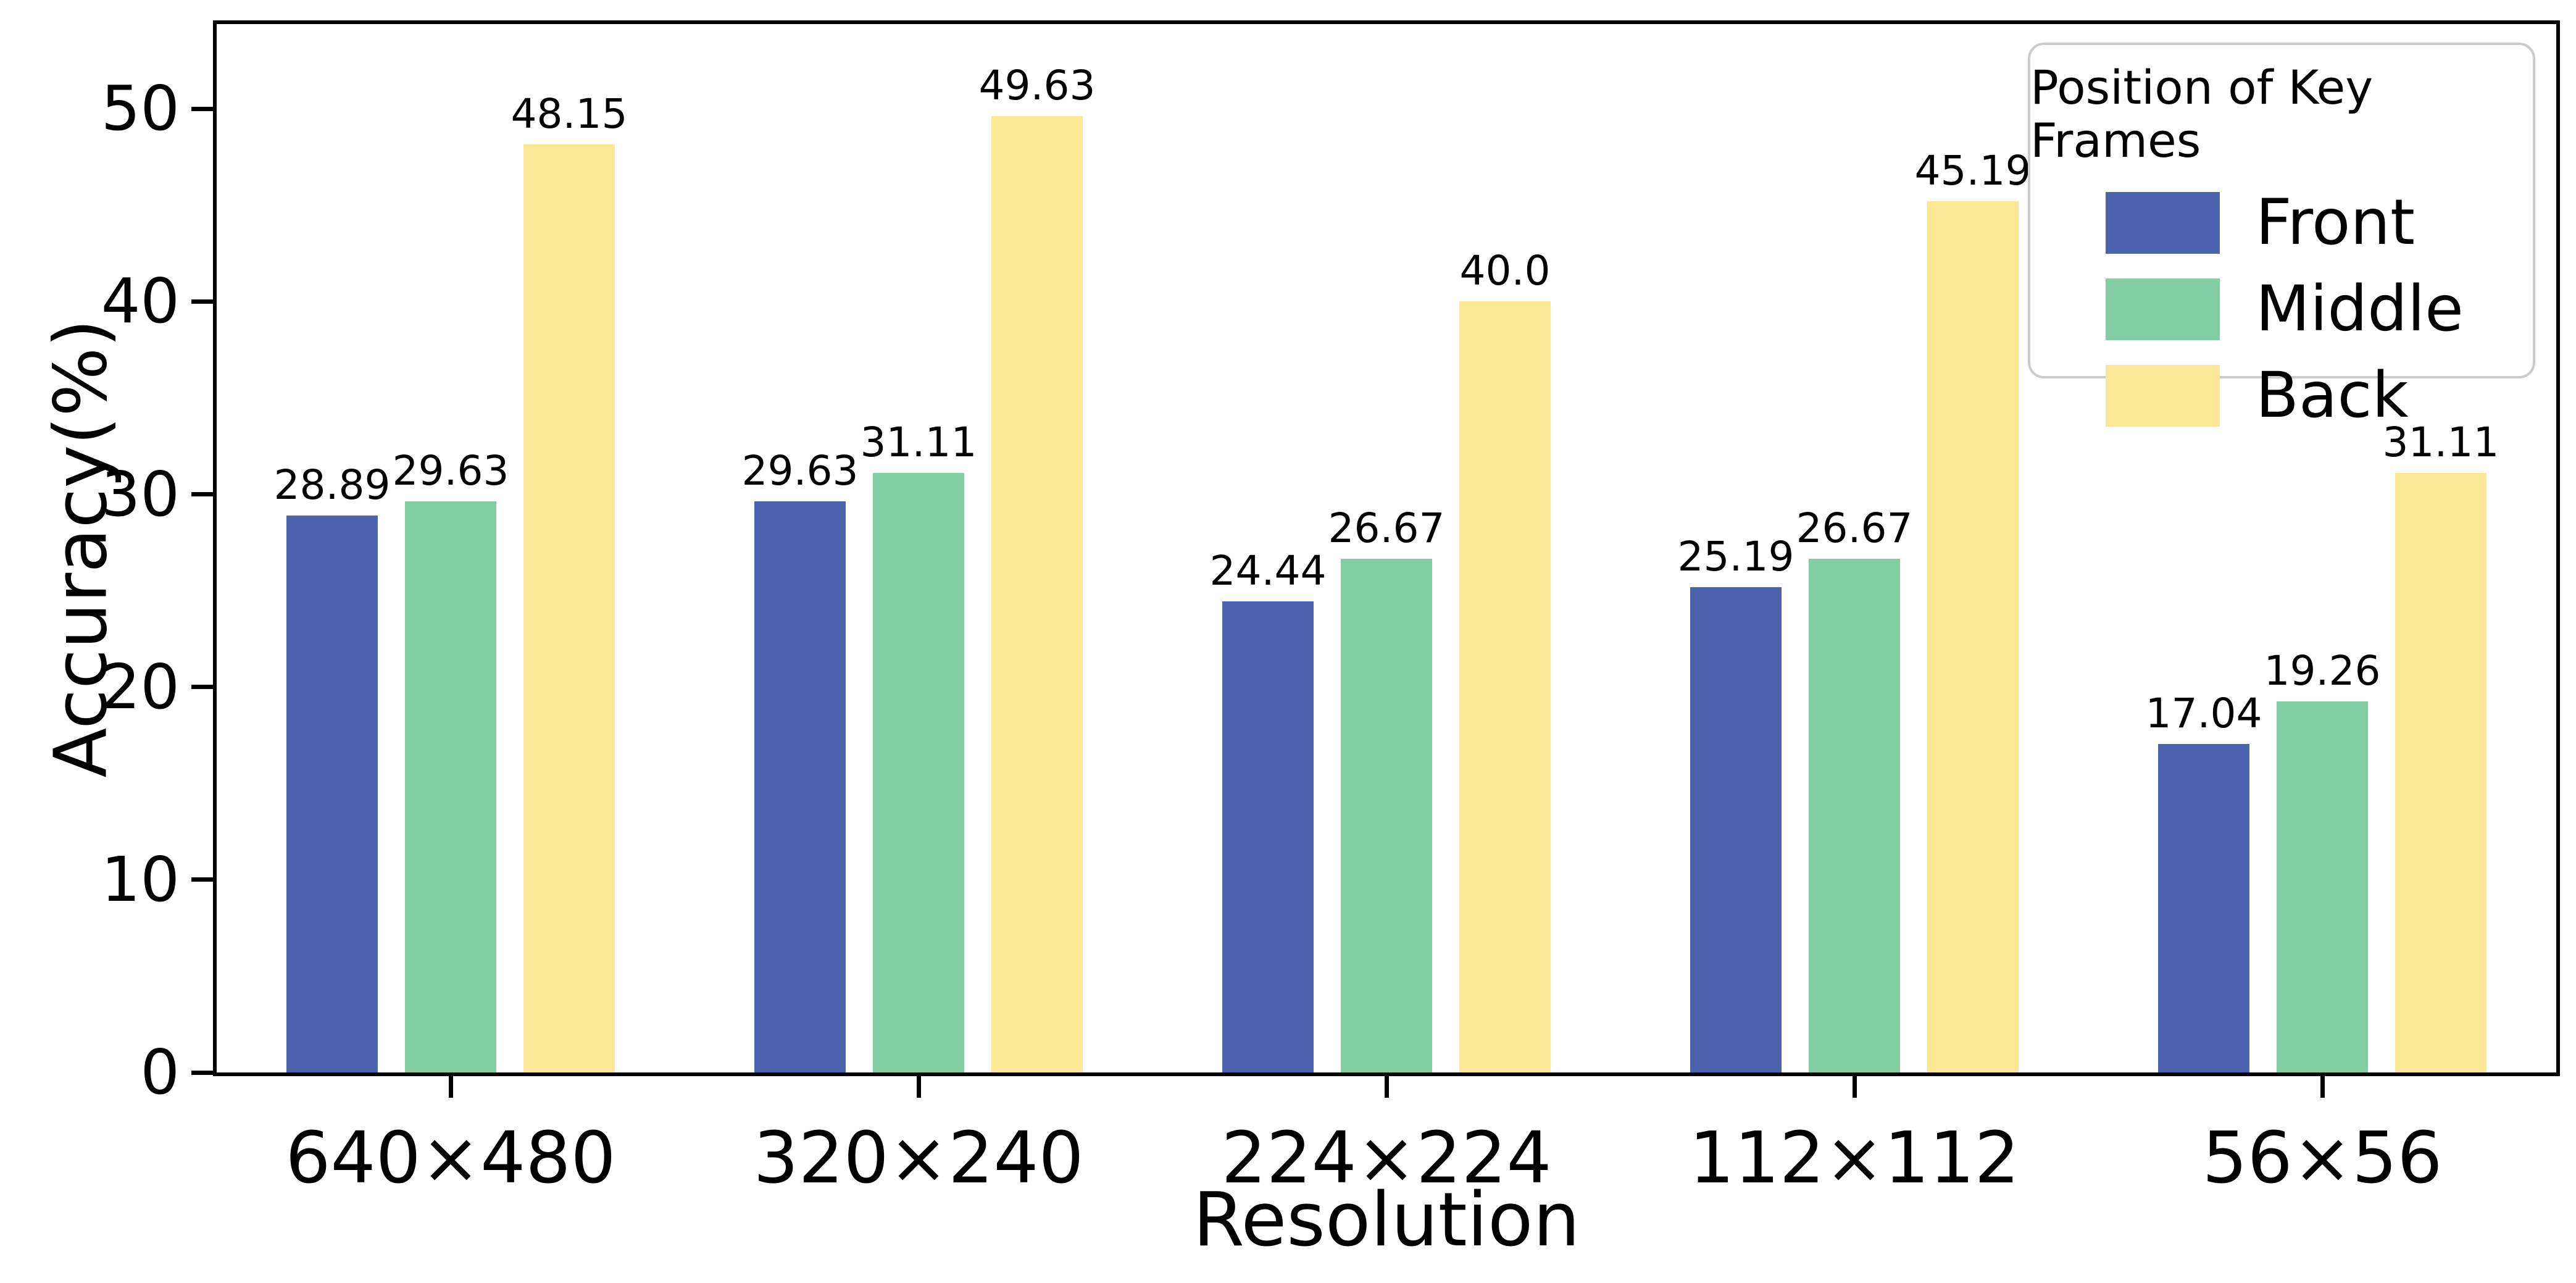  I want to click on bar-front: 17.04, so click(2204, 882).